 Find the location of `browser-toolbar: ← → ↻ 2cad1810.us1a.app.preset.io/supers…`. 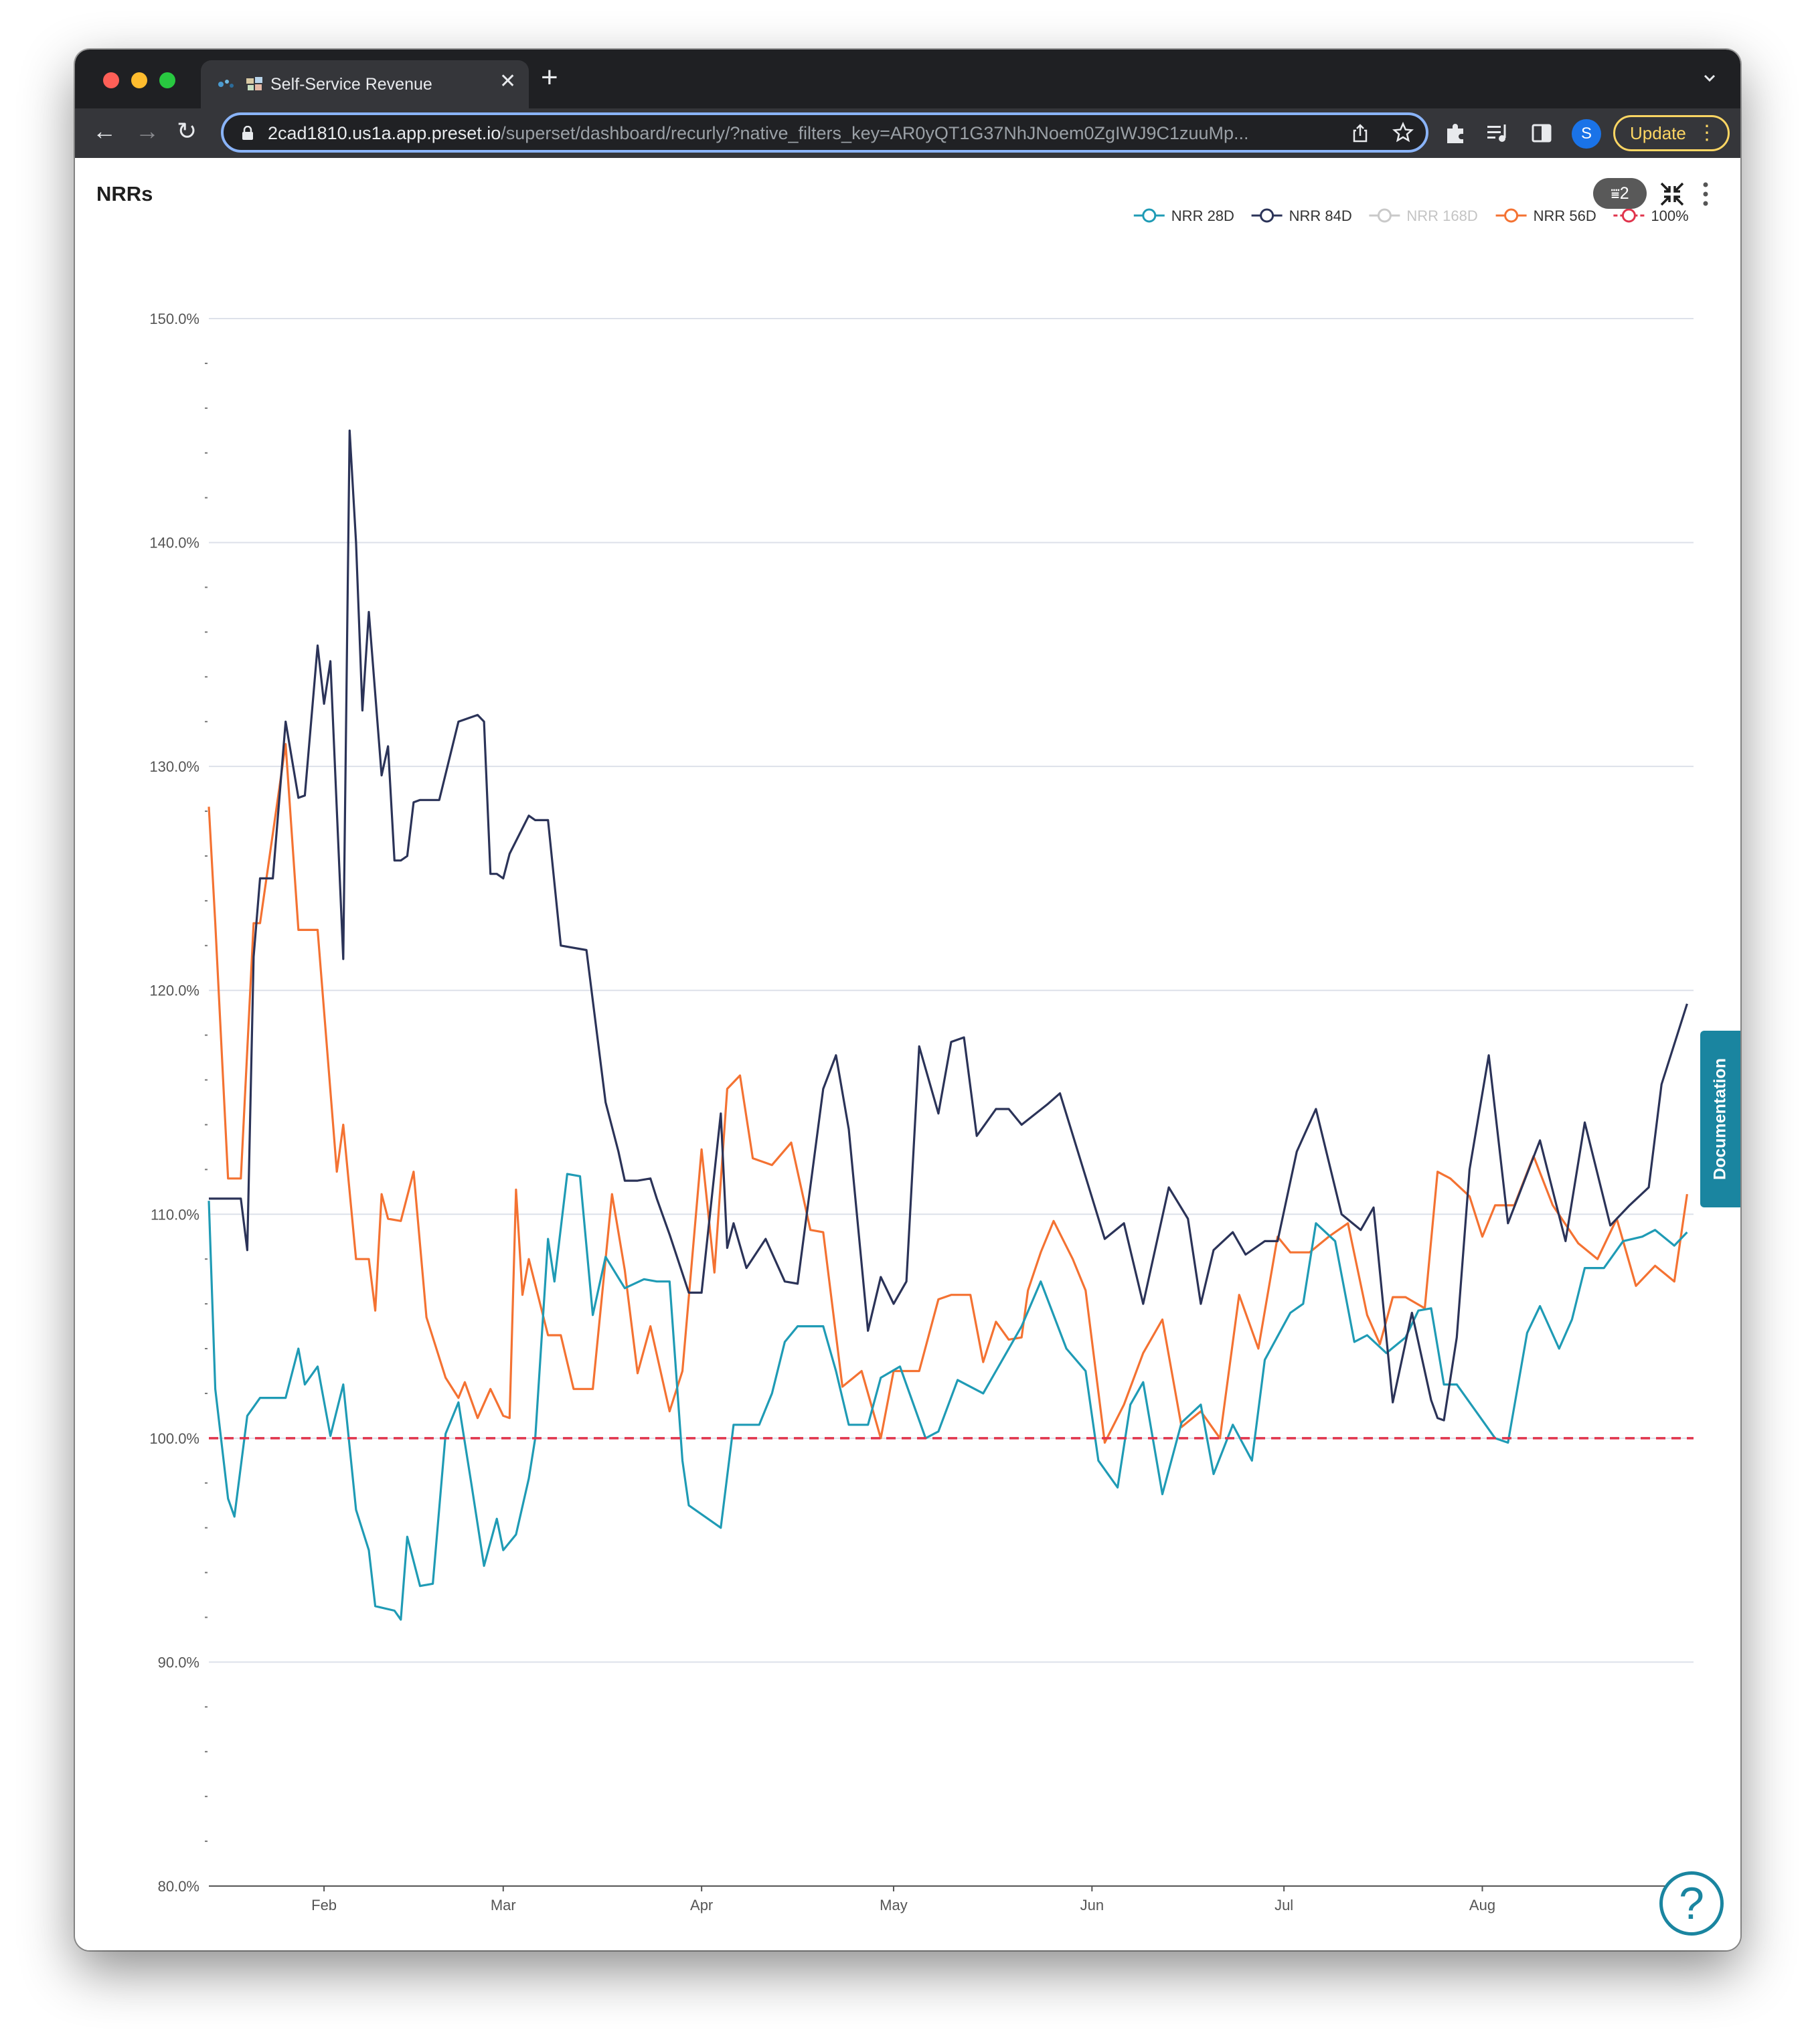

browser-toolbar: ← → ↻ 2cad1810.us1a.app.preset.io/supers… is located at coordinates (908, 133).